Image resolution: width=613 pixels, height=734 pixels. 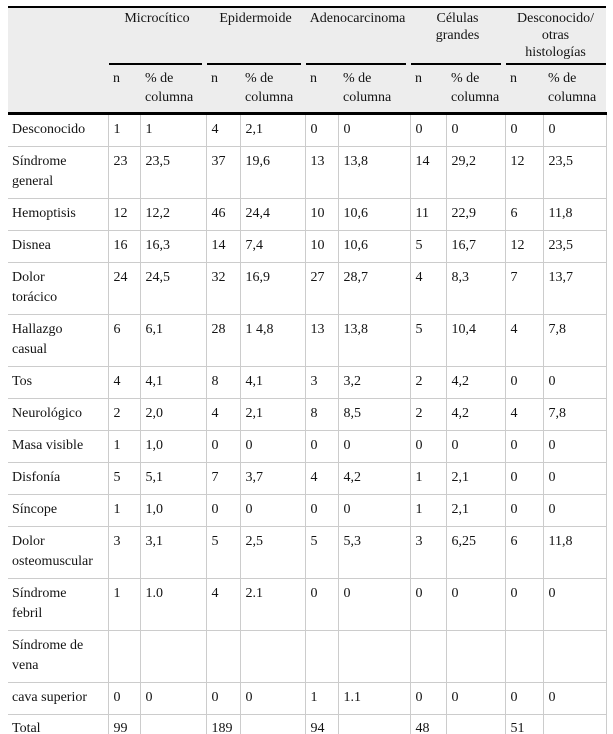 What do you see at coordinates (307, 246) in the screenshot?
I see `table-row: Disnea 16 16,3 14 7,4 10 10,6 5 16,7 12 23,5` at bounding box center [307, 246].